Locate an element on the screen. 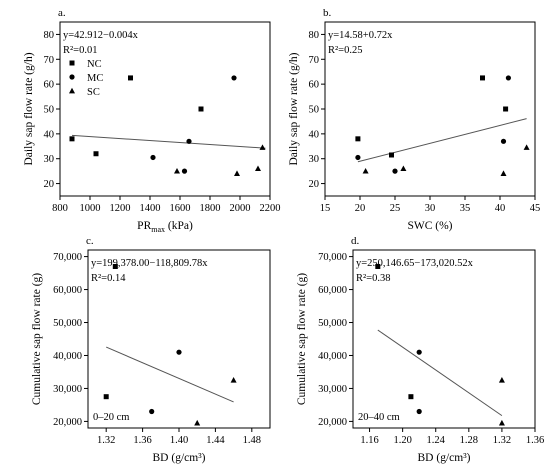 The image size is (550, 464). x-tick-label: 2200 is located at coordinates (270, 208).